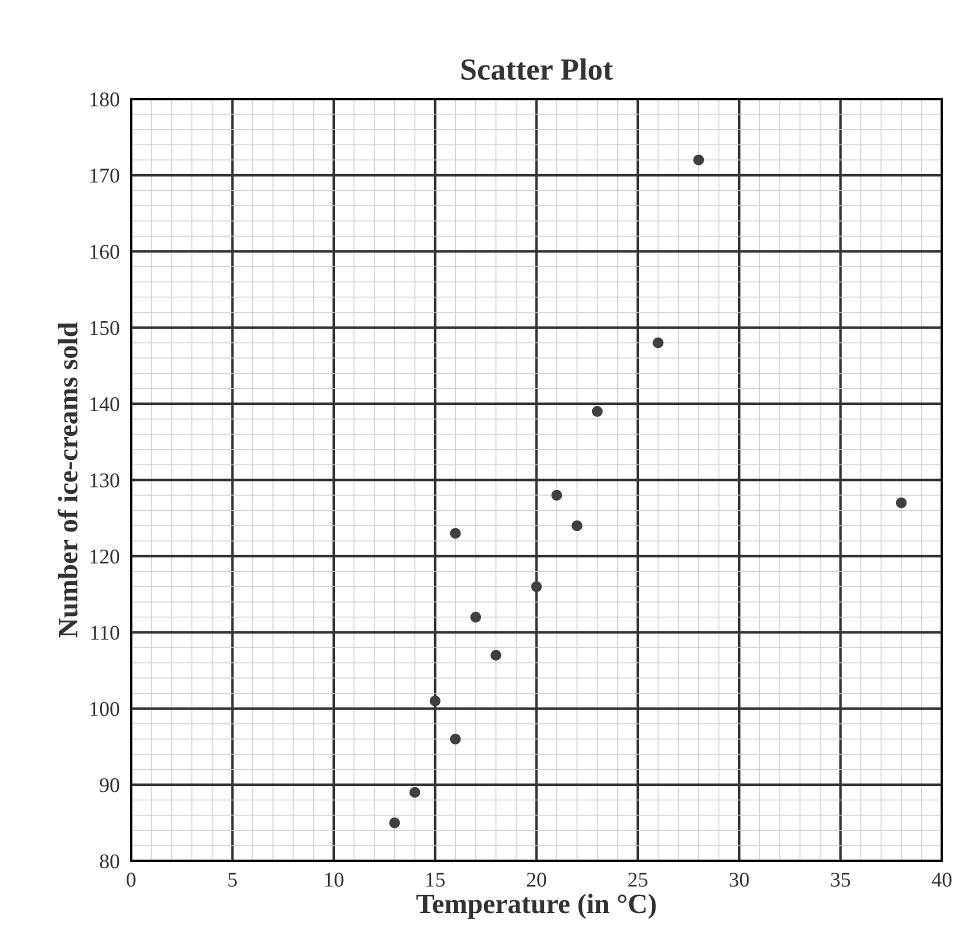 This screenshot has height=943, width=971. What do you see at coordinates (105, 99) in the screenshot?
I see `y-tick-label: 180` at bounding box center [105, 99].